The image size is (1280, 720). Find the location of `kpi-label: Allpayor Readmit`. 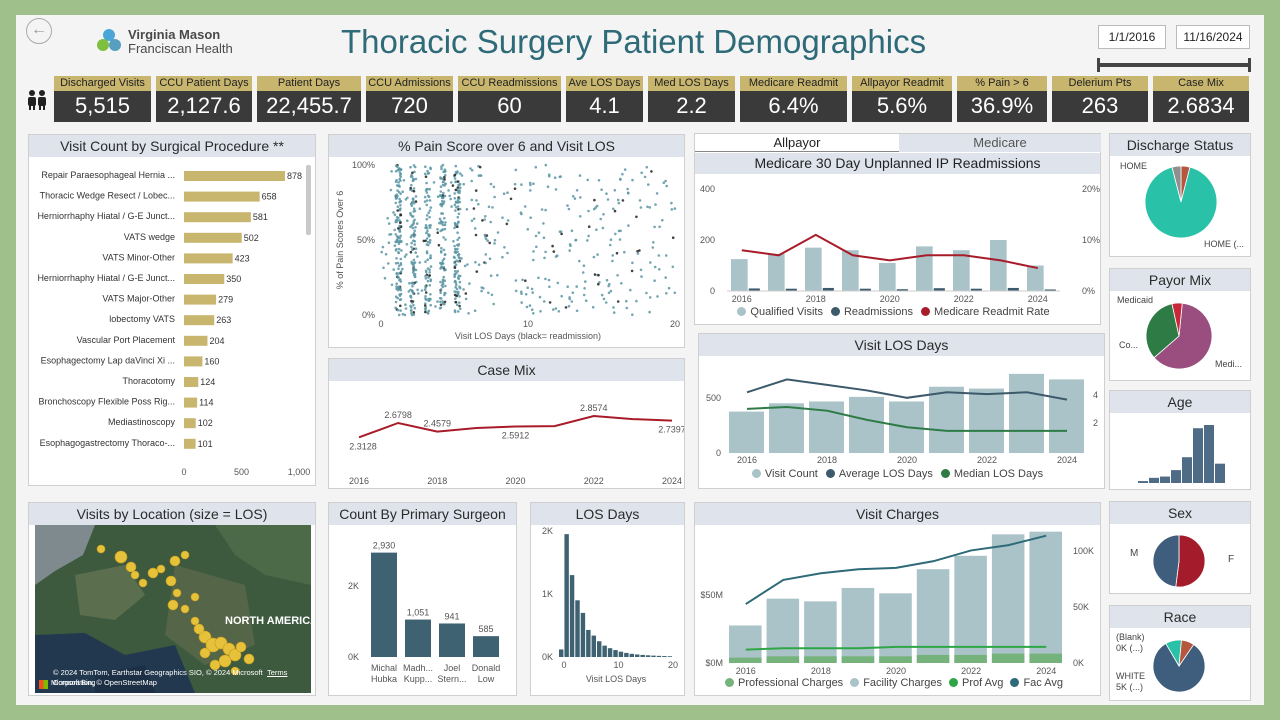

kpi-label: Allpayor Readmit is located at coordinates (902, 83).